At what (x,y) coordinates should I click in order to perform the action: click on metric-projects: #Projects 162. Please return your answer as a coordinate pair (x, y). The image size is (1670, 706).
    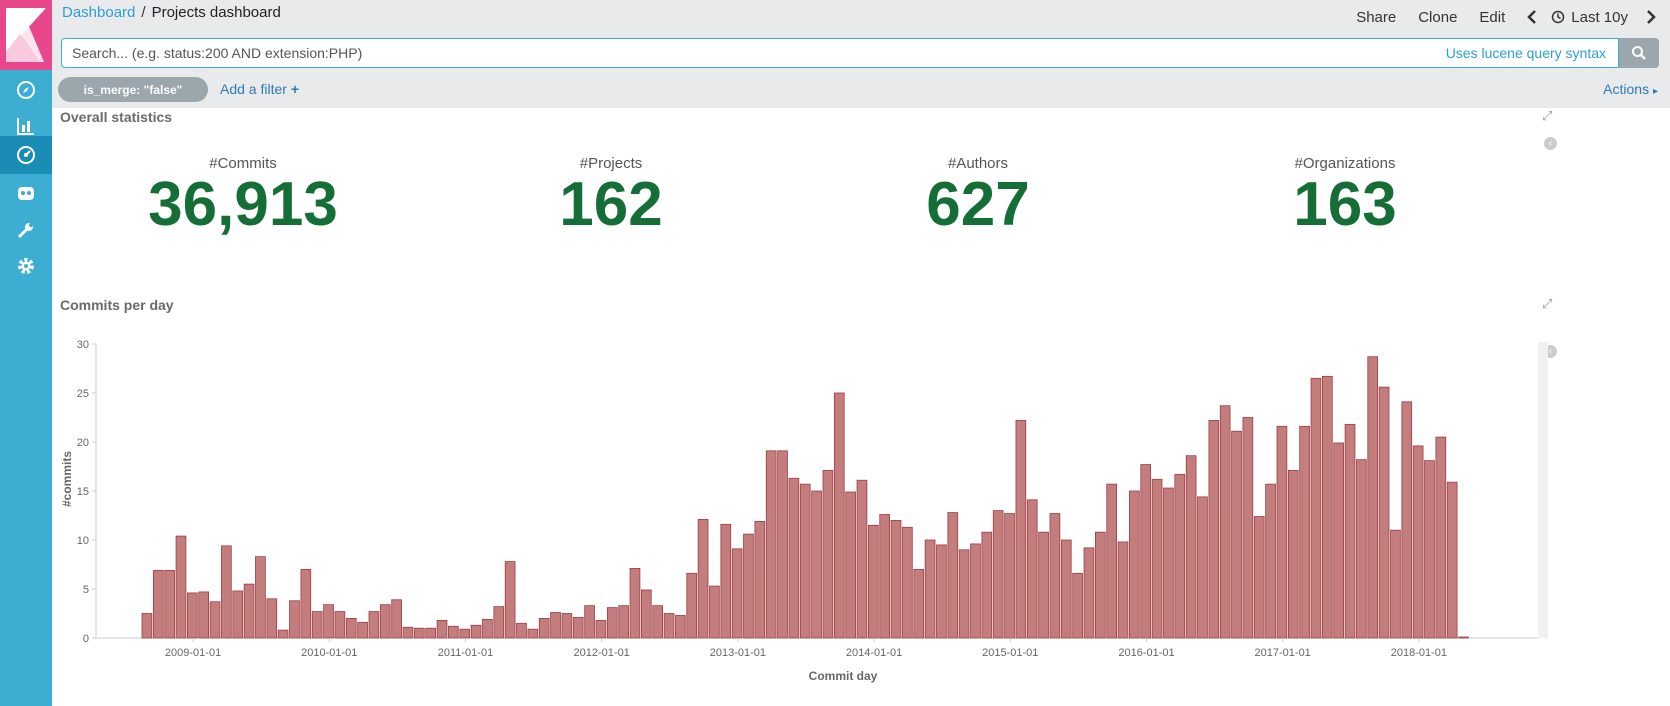
    Looking at the image, I should click on (611, 195).